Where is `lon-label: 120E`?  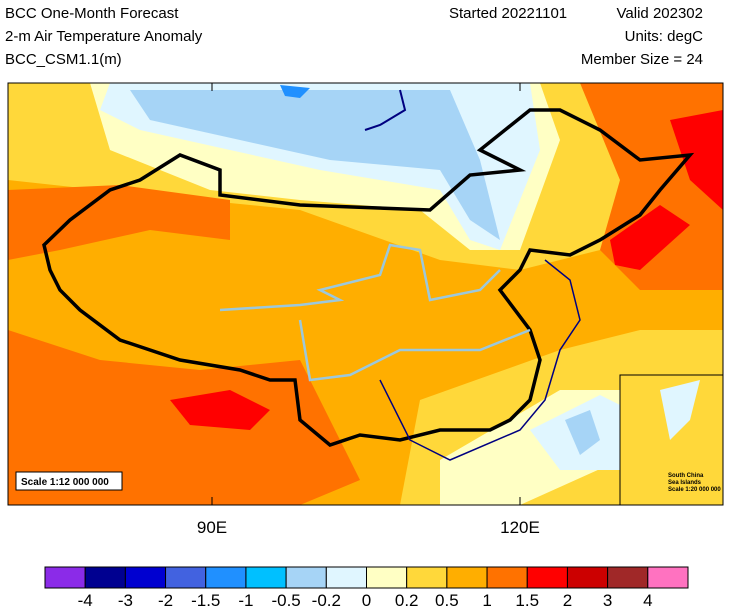 lon-label: 120E is located at coordinates (520, 527).